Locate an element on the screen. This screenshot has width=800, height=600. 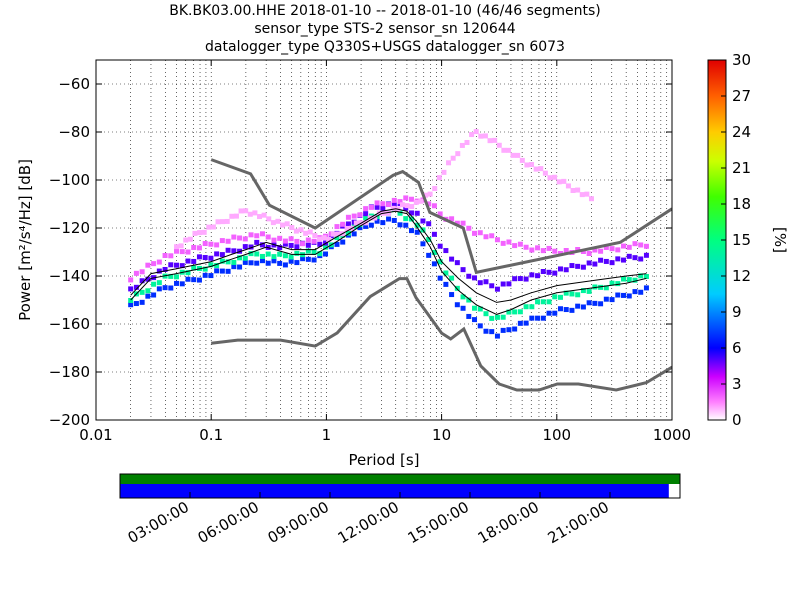
colorbar-tick-label: 9 is located at coordinates (737, 312).